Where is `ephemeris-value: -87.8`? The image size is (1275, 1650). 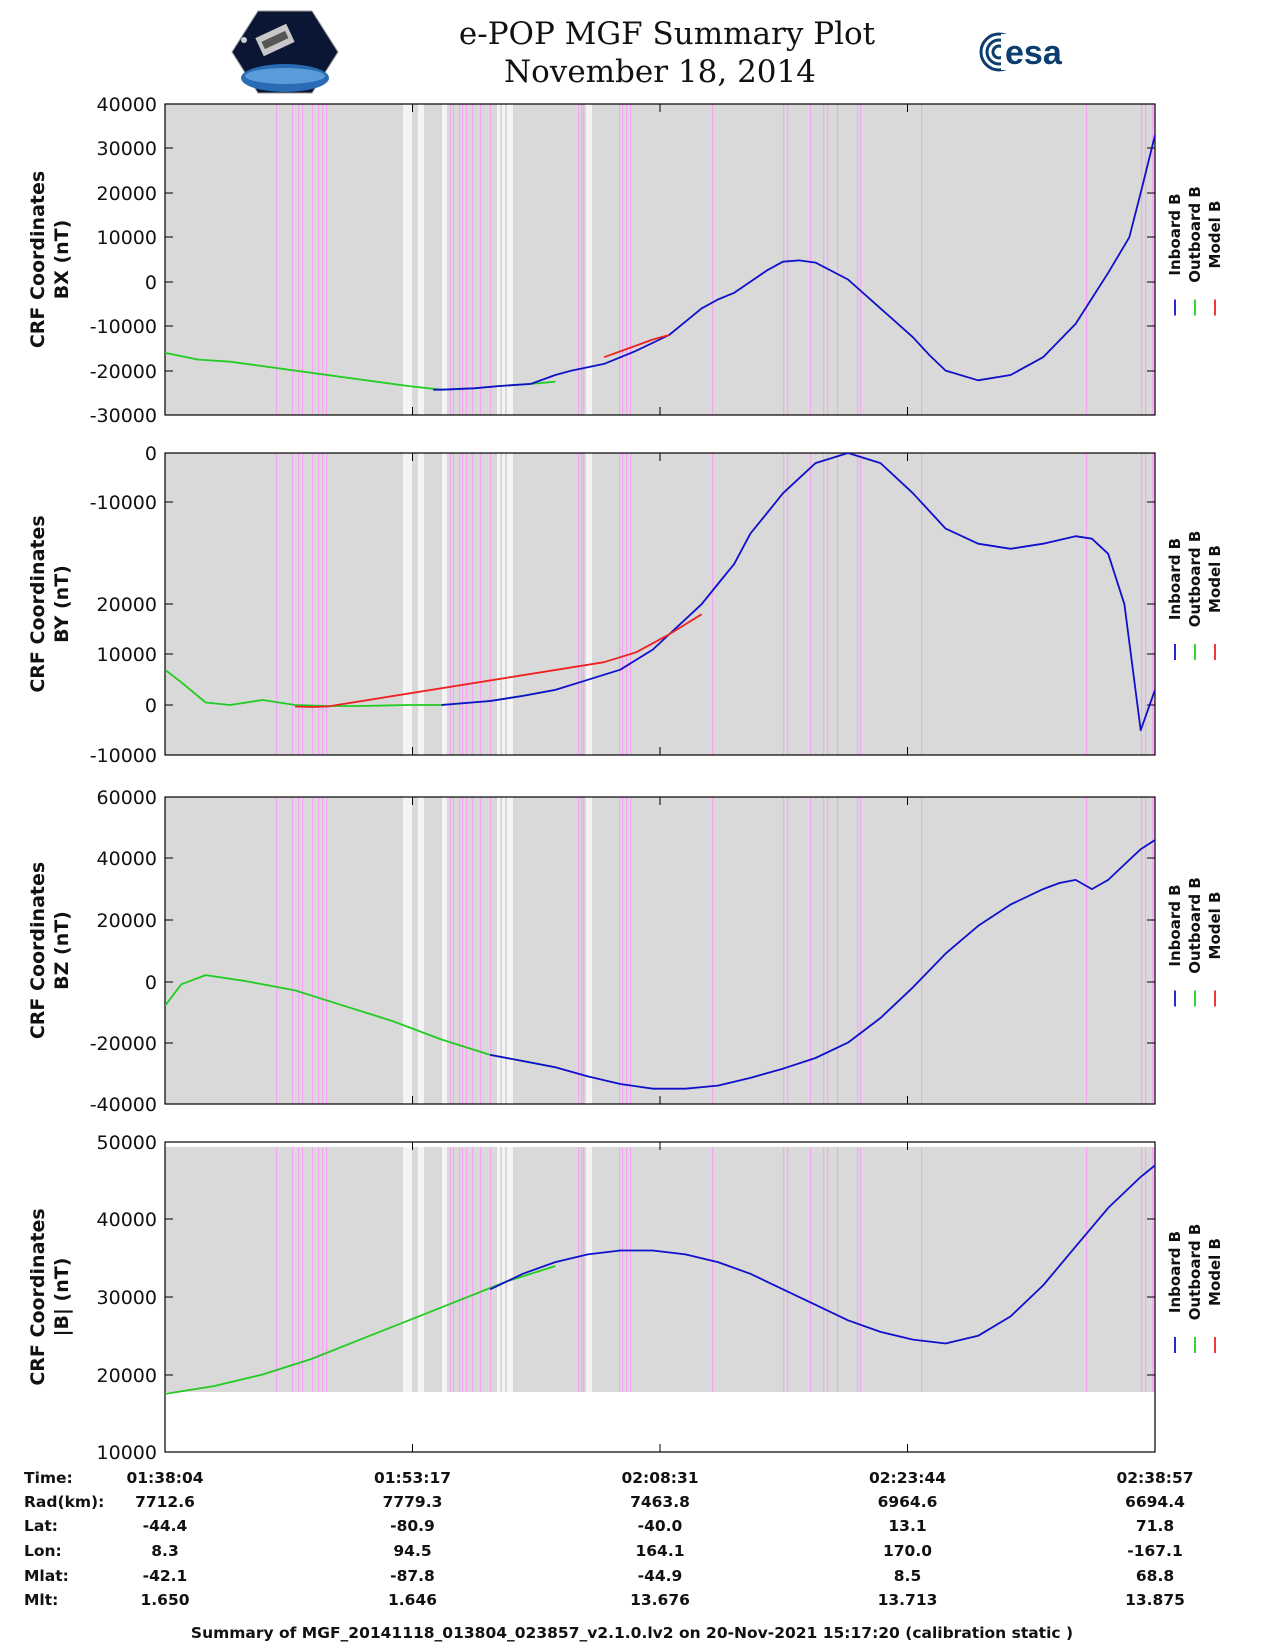
ephemeris-value: -87.8 is located at coordinates (412, 1576).